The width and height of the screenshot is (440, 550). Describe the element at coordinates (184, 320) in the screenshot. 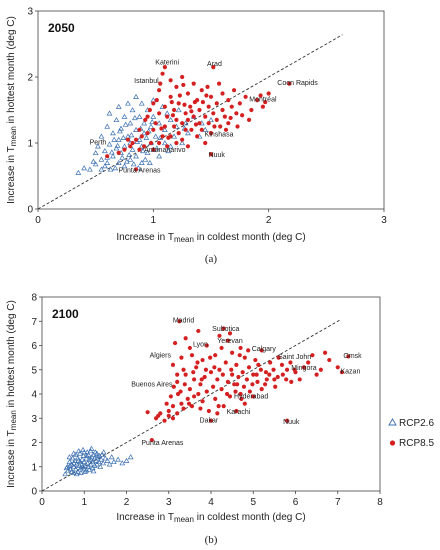

I see `city-label: Madrid` at that location.